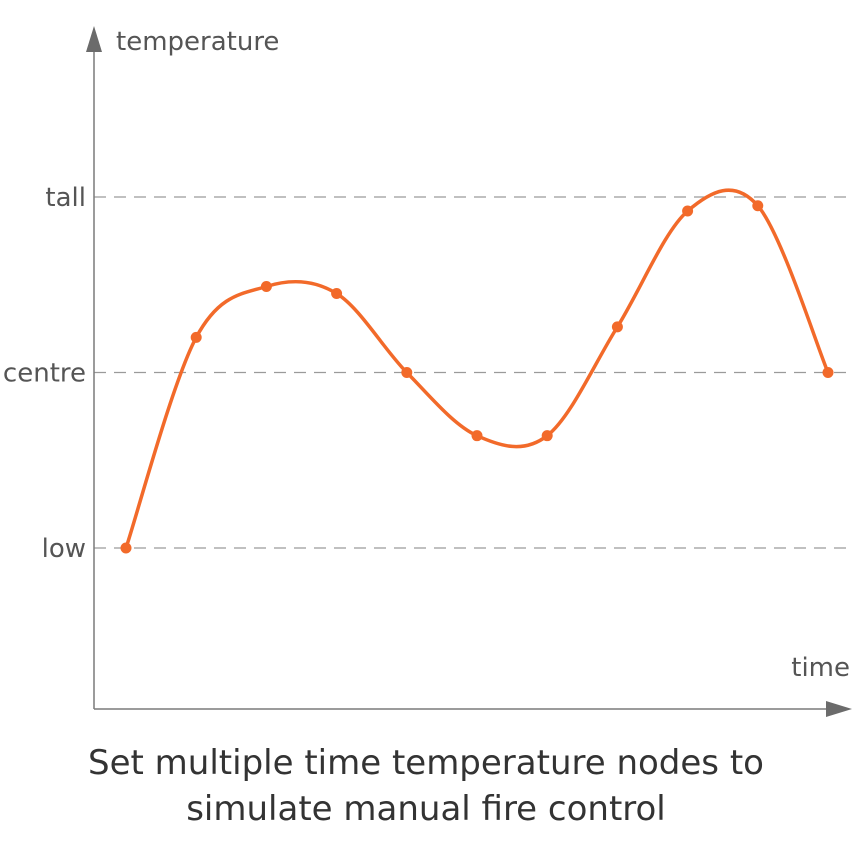 This screenshot has width=852, height=852. What do you see at coordinates (64, 549) in the screenshot?
I see `y-tick-label-low: low` at bounding box center [64, 549].